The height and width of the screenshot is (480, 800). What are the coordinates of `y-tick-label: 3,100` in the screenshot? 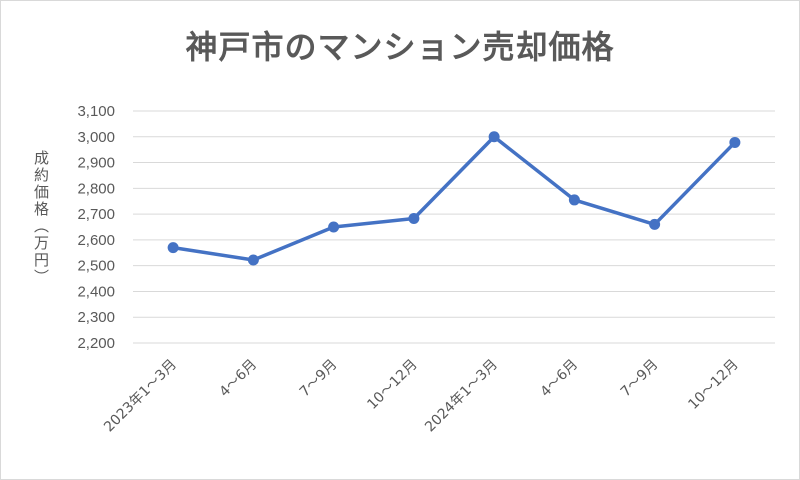 It's located at (96, 111).